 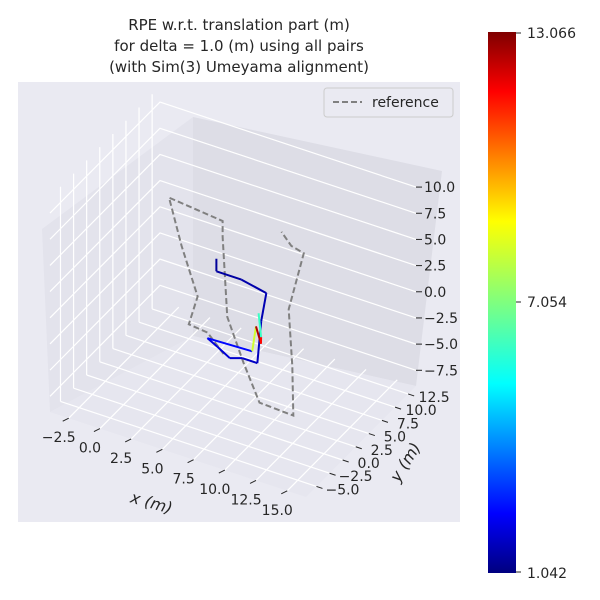 What do you see at coordinates (435, 214) in the screenshot?
I see `z-tick-label-6: 7.5` at bounding box center [435, 214].